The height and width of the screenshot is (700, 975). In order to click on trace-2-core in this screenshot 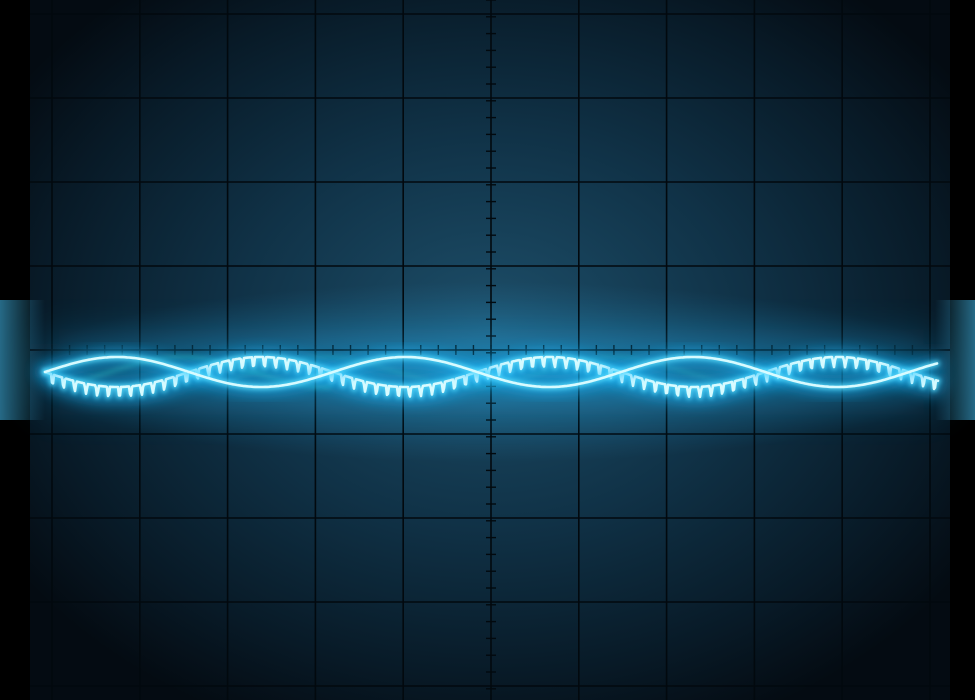, I will do `click(491, 372)`.